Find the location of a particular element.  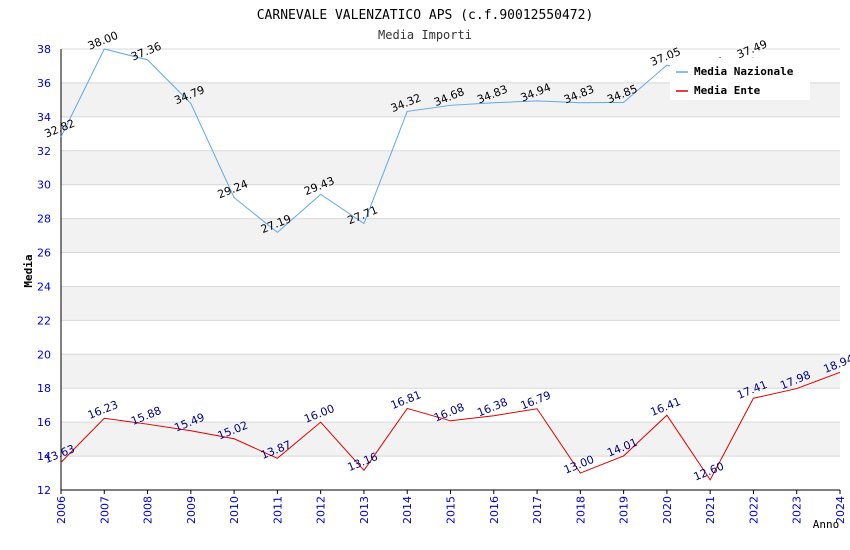

legend-box is located at coordinates (740, 79).